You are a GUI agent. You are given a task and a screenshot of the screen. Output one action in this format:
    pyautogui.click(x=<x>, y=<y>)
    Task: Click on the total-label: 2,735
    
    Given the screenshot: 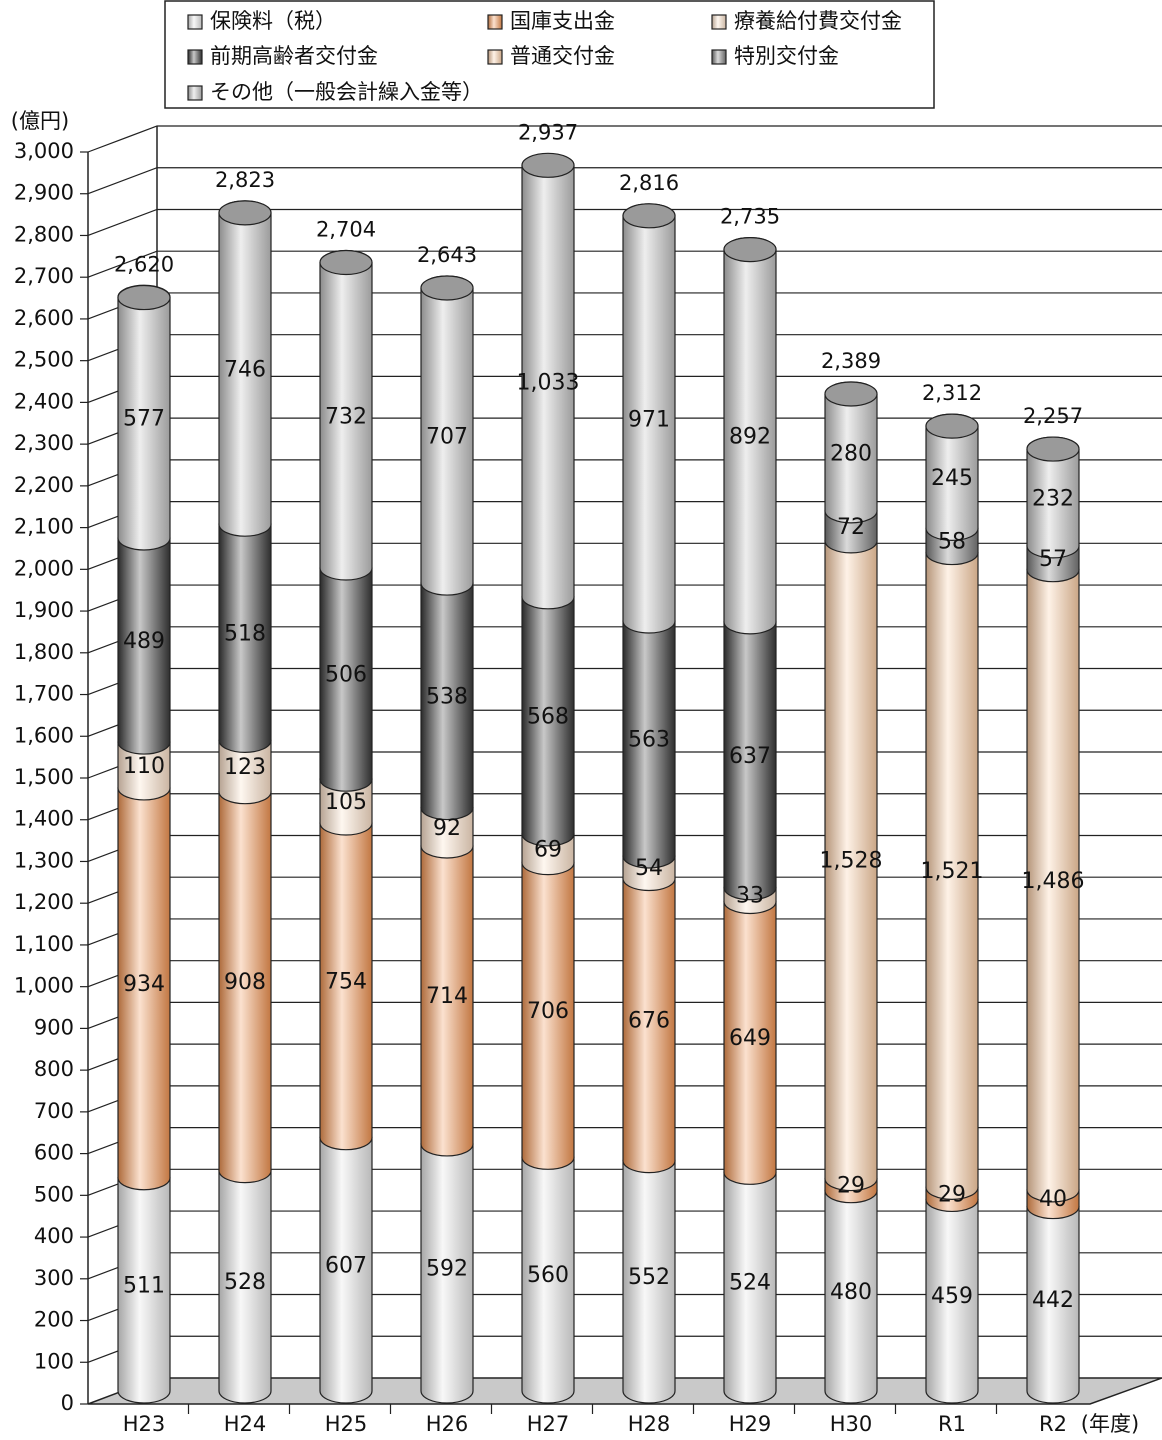 What is the action you would take?
    pyautogui.click(x=750, y=217)
    